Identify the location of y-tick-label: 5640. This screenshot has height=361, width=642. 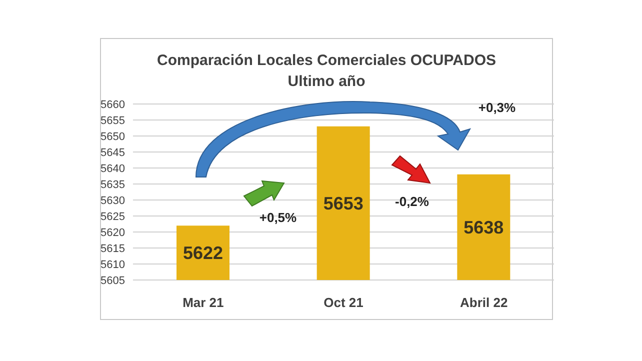
(112, 168).